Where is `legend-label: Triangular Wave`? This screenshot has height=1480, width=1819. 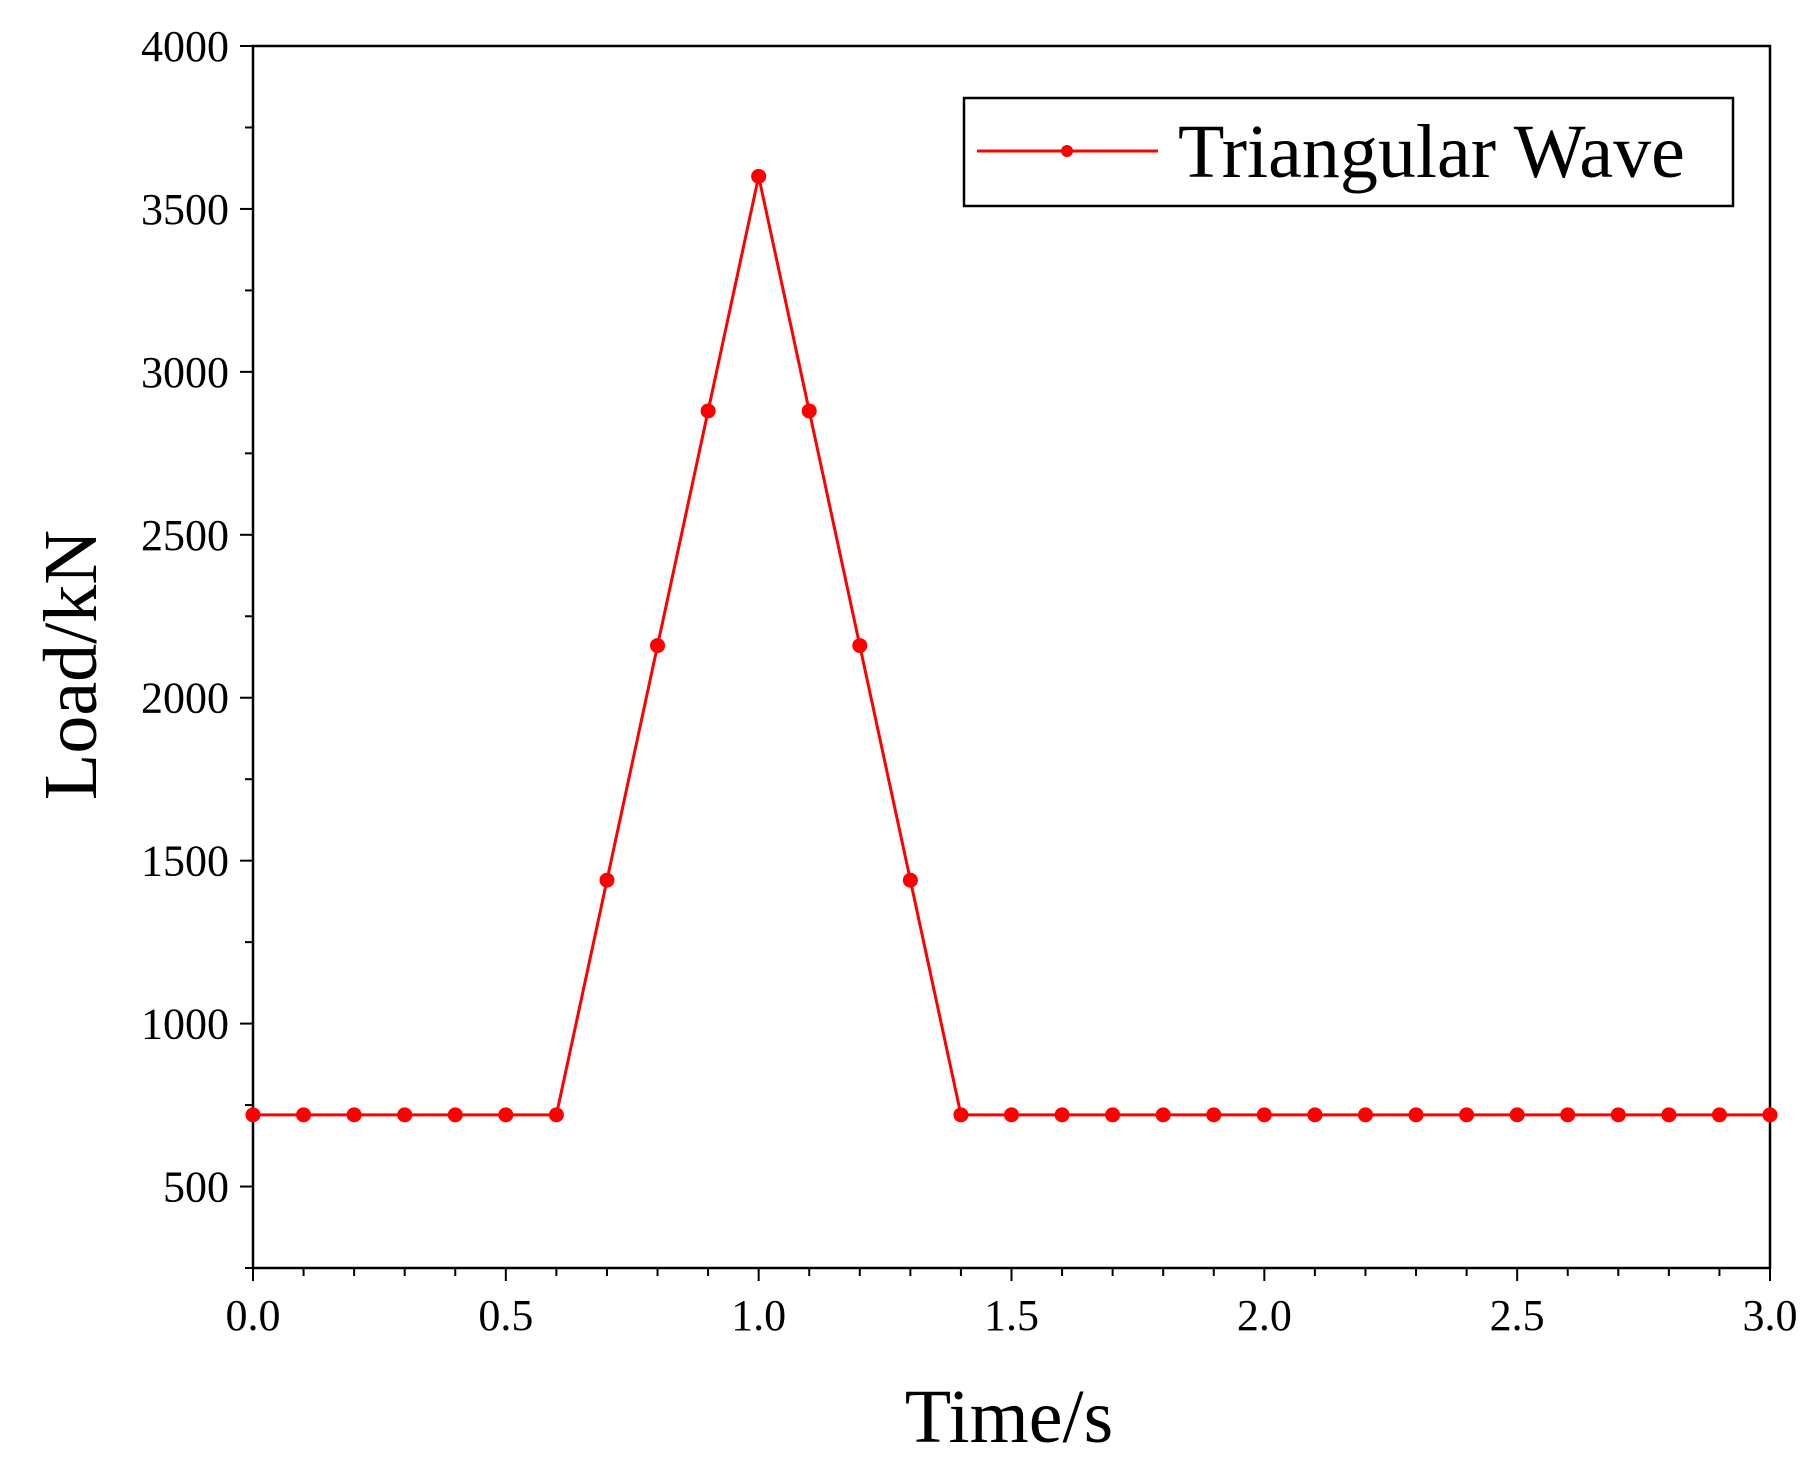 legend-label: Triangular Wave is located at coordinates (1431, 152).